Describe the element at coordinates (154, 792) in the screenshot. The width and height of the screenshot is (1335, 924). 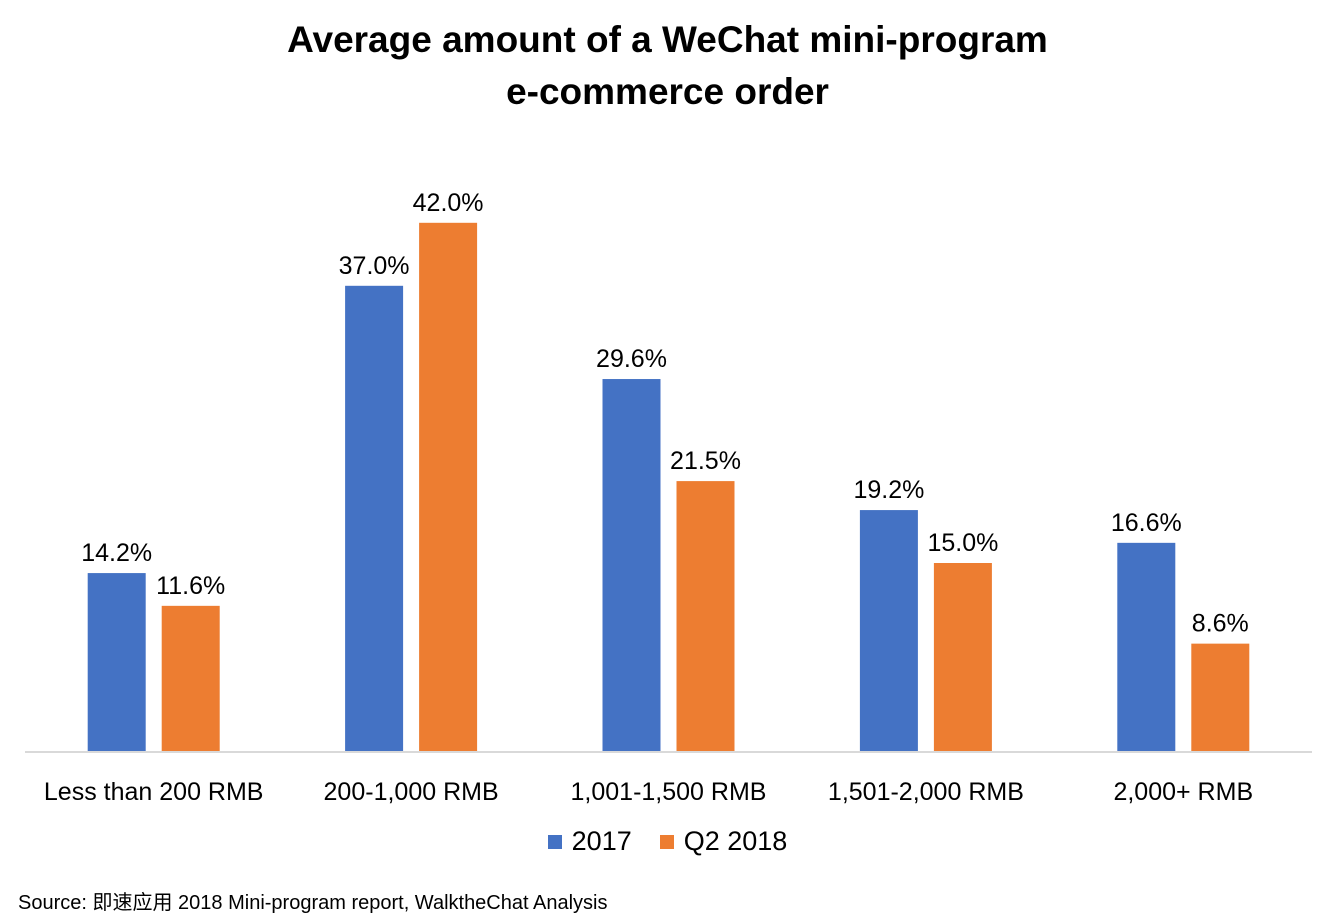
I see `category-label-less-than-200-rmb: Less than 200 RMB` at that location.